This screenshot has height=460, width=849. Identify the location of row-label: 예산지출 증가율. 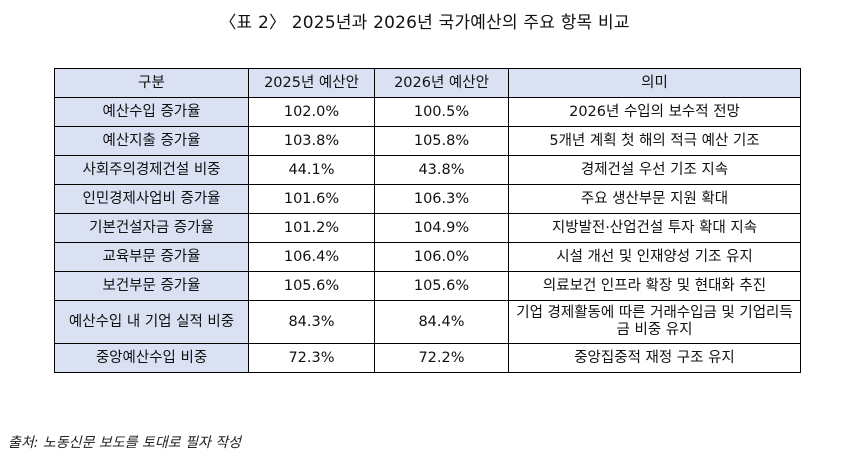
(151, 141).